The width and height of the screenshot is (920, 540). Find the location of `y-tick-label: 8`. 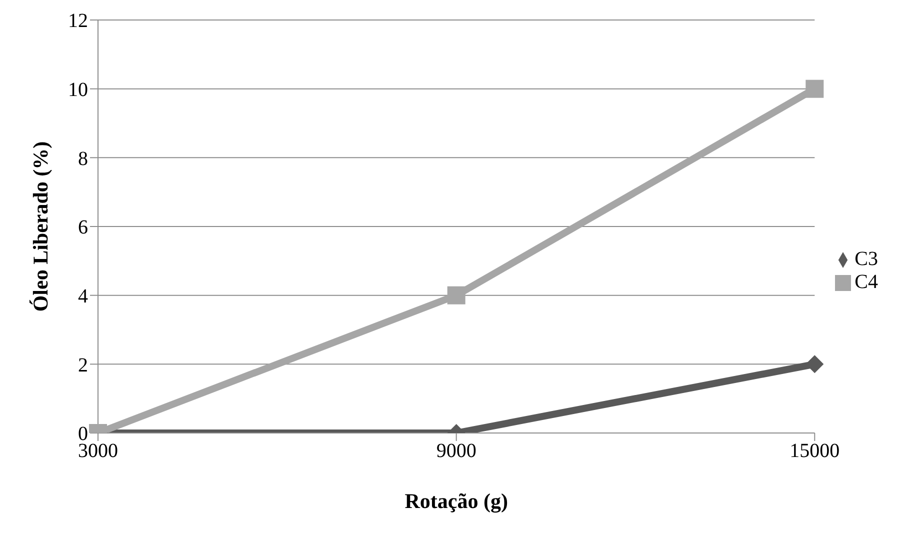

y-tick-label: 8 is located at coordinates (83, 159).